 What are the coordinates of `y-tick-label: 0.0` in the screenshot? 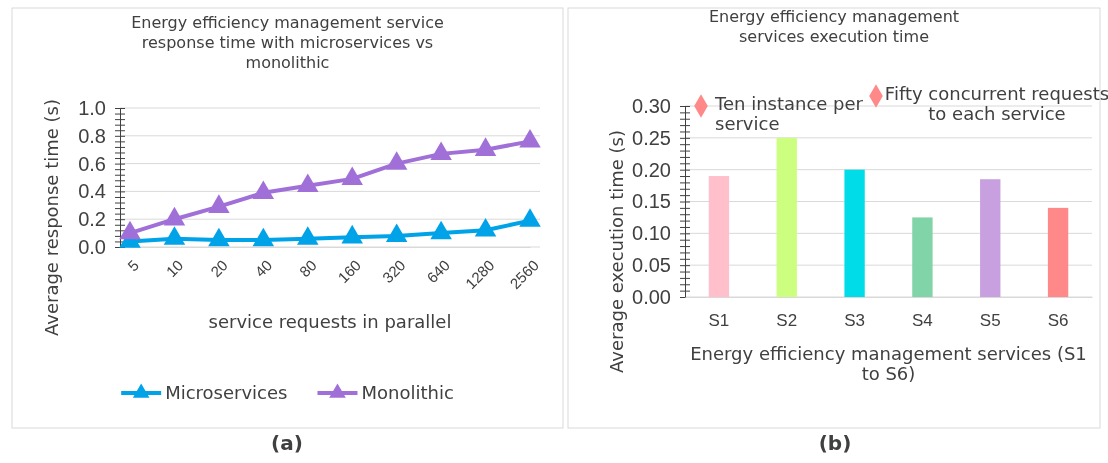 It's located at (92, 246).